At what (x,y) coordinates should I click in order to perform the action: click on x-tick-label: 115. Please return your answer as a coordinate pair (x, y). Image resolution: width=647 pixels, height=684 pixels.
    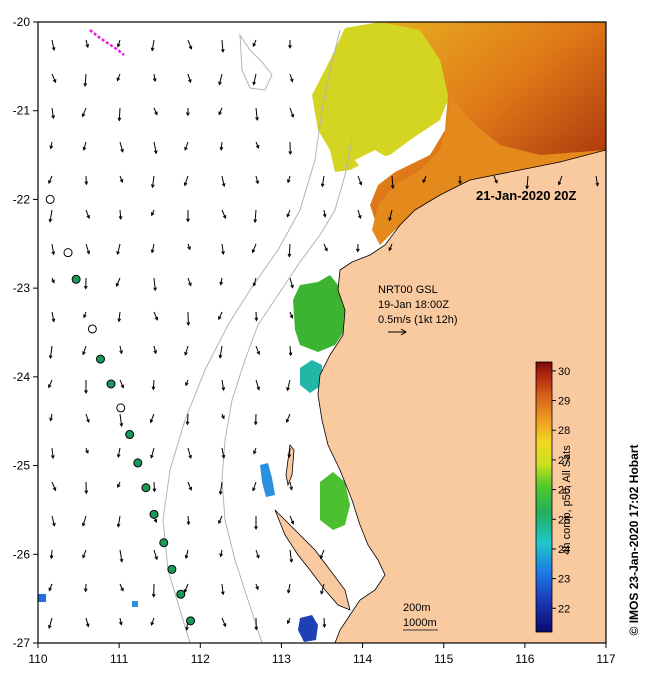
    Looking at the image, I should click on (443, 659).